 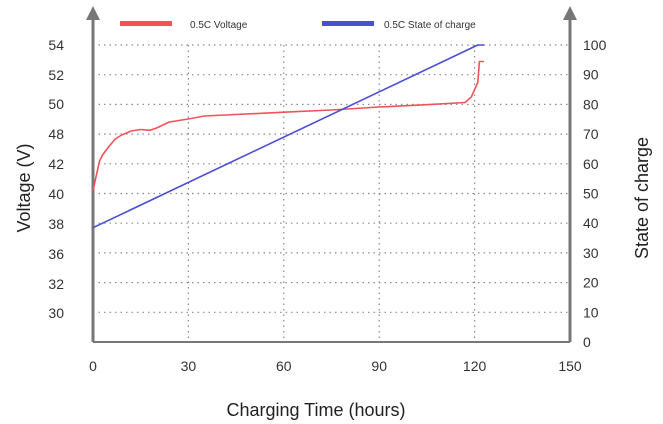 What do you see at coordinates (642, 198) in the screenshot?
I see `y-axis-right-title: State of charge` at bounding box center [642, 198].